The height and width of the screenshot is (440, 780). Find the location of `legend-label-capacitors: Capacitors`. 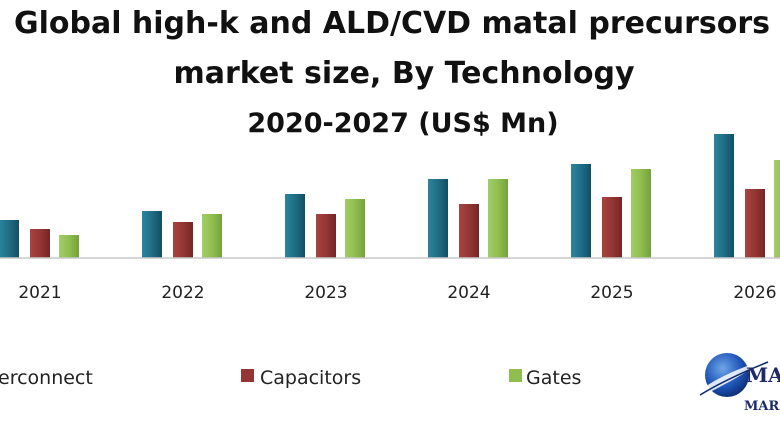

legend-label-capacitors: Capacitors is located at coordinates (310, 378).